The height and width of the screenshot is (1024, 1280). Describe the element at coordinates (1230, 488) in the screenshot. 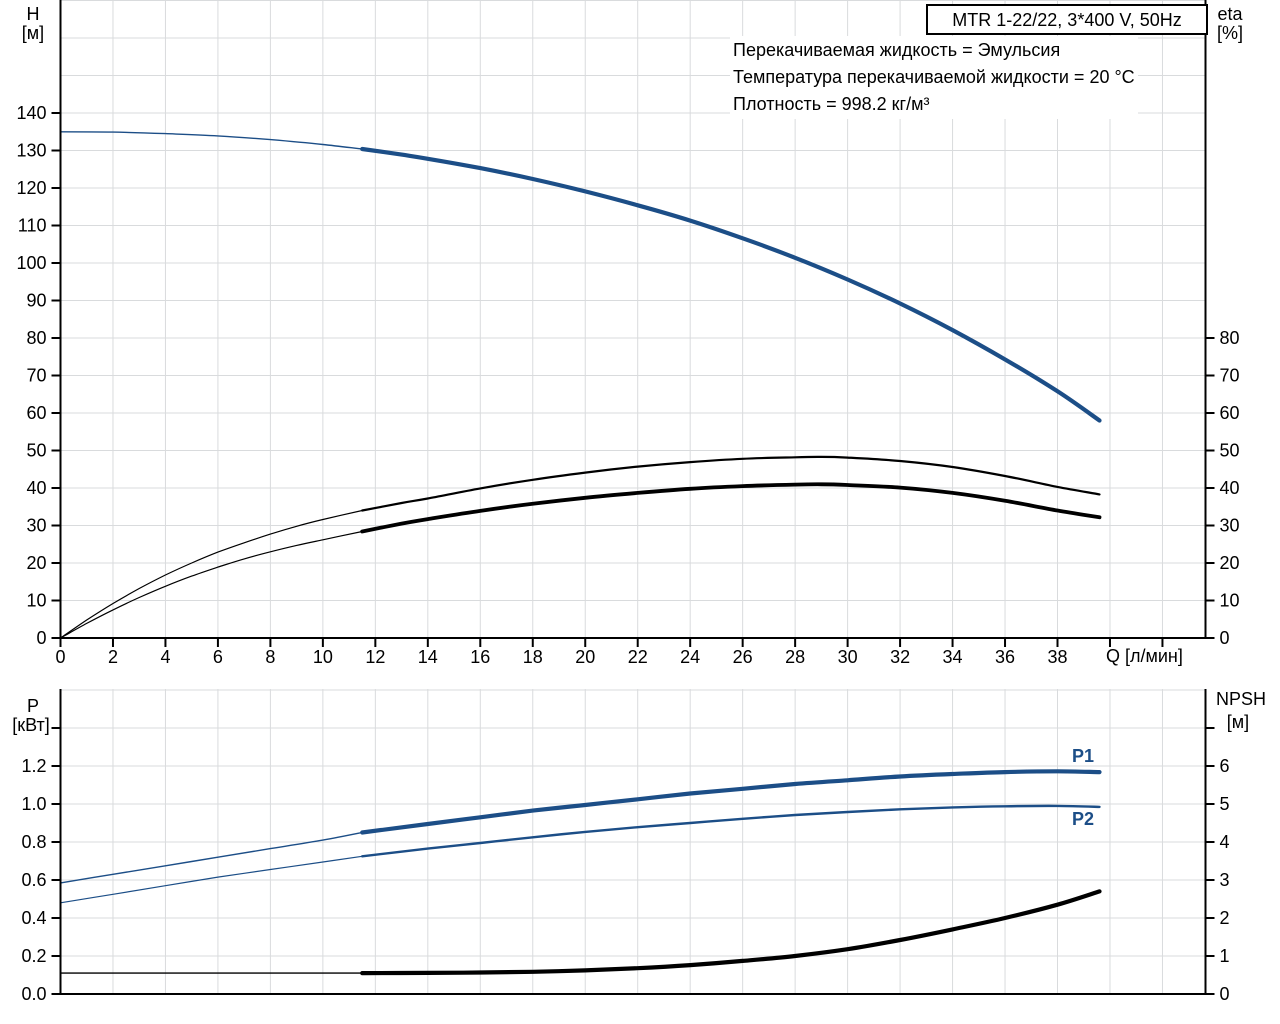

I see `right-tick-label: 40` at that location.